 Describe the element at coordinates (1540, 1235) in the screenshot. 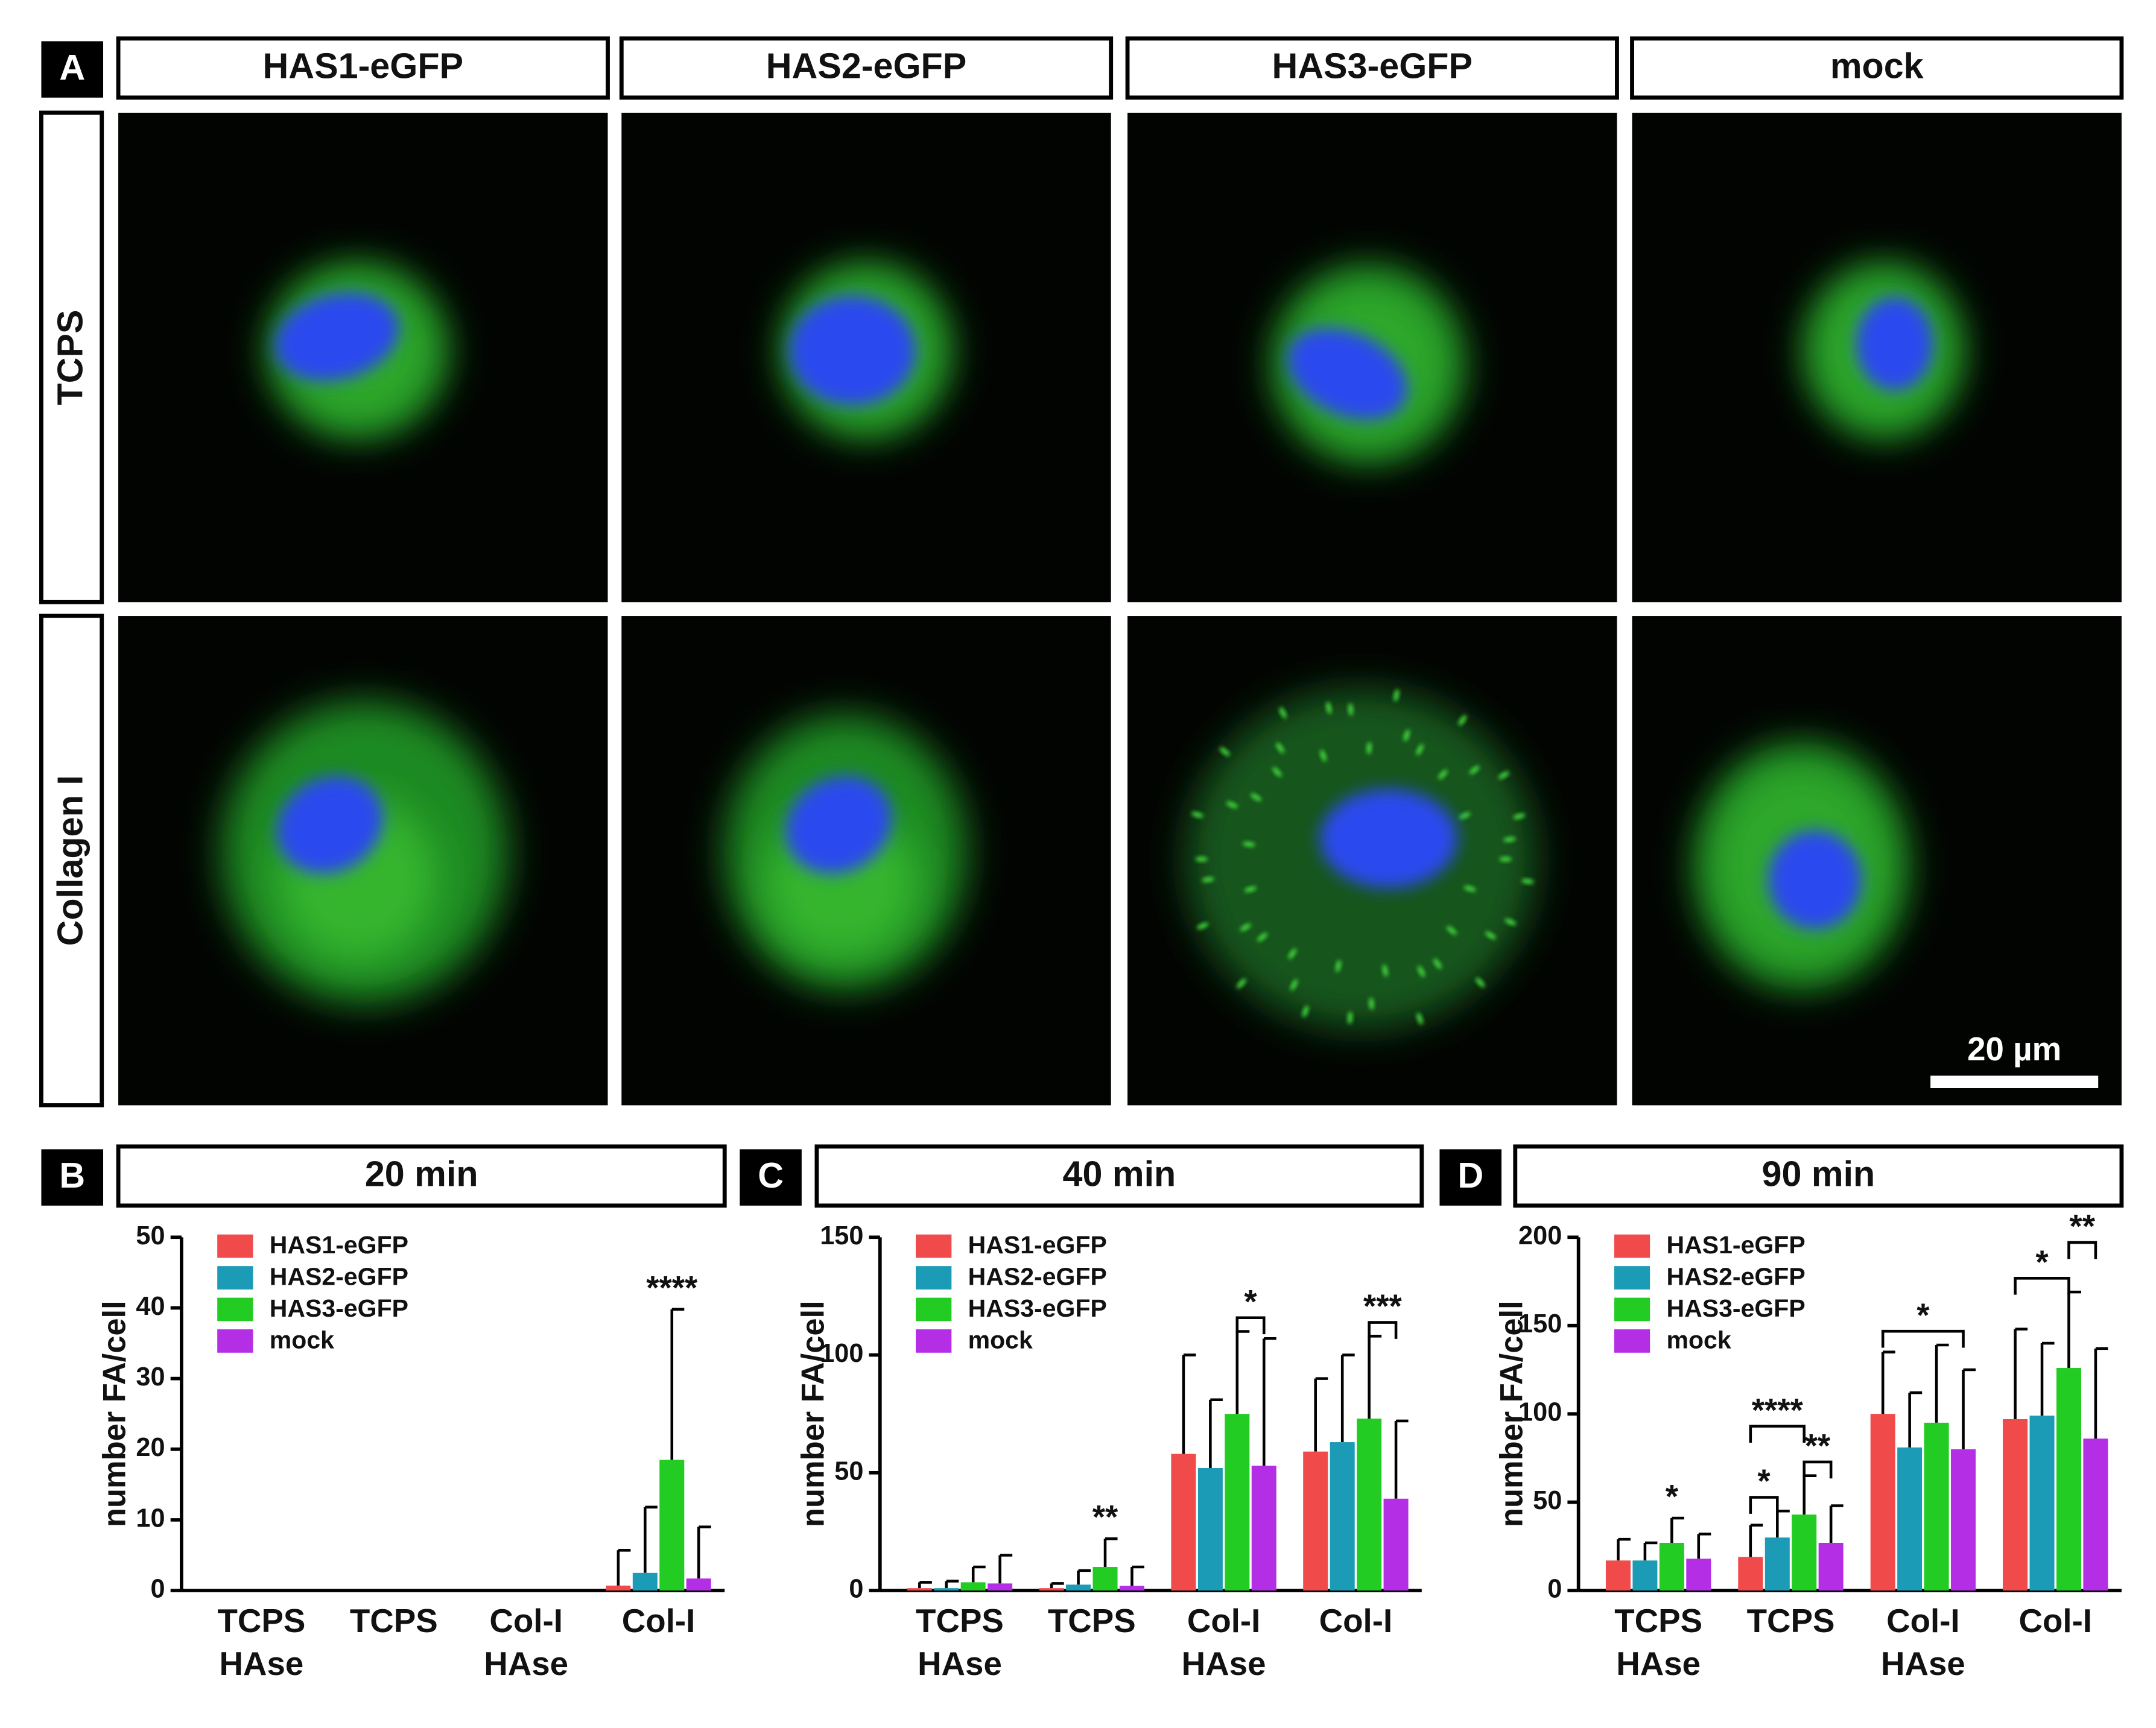

I see `y-tick-label: 200` at that location.